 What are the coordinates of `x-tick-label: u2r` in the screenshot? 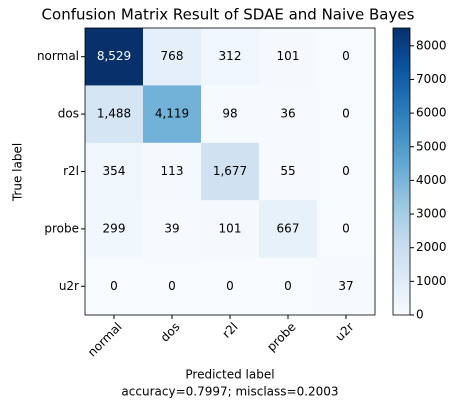 It's located at (344, 332).